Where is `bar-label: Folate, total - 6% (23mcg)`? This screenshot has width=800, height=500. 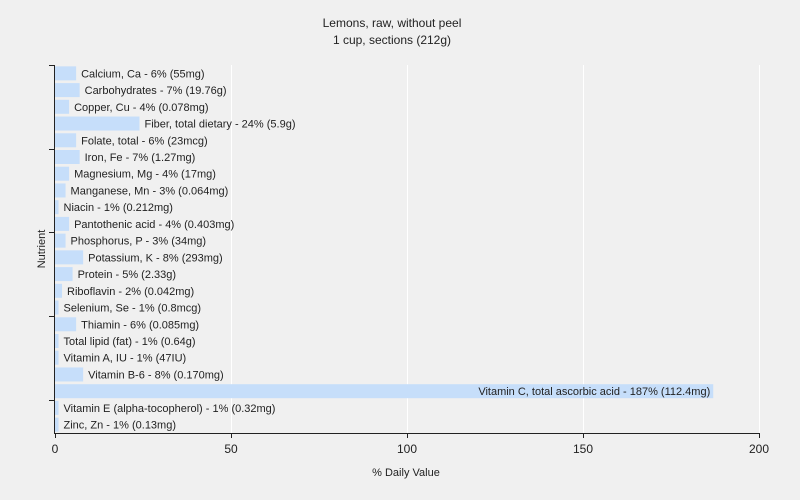
bar-label: Folate, total - 6% (23mcg) is located at coordinates (144, 141).